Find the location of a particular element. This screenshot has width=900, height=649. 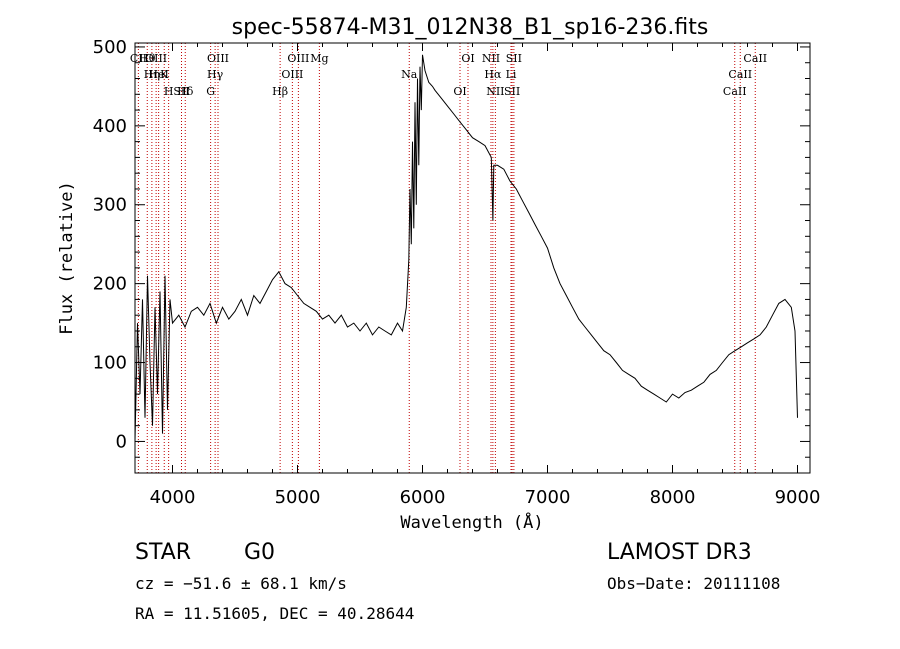

x-tick-label: 9000 is located at coordinates (798, 497).